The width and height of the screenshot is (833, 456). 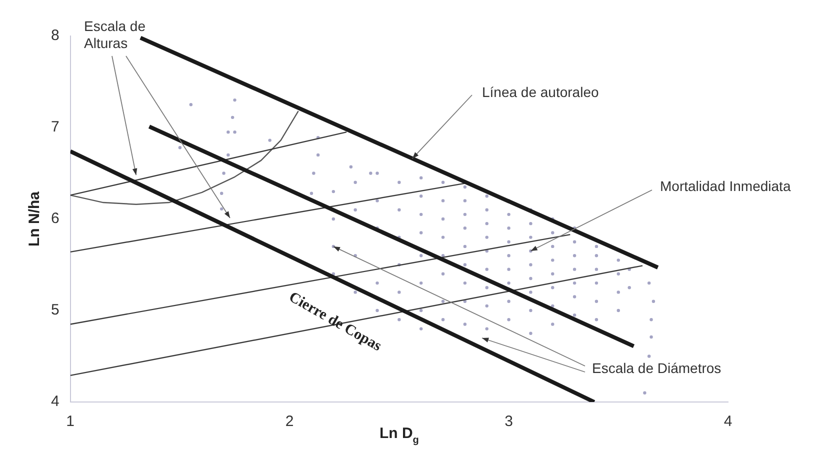 What do you see at coordinates (115, 34) in the screenshot?
I see `annotation: Escala de Alturas` at bounding box center [115, 34].